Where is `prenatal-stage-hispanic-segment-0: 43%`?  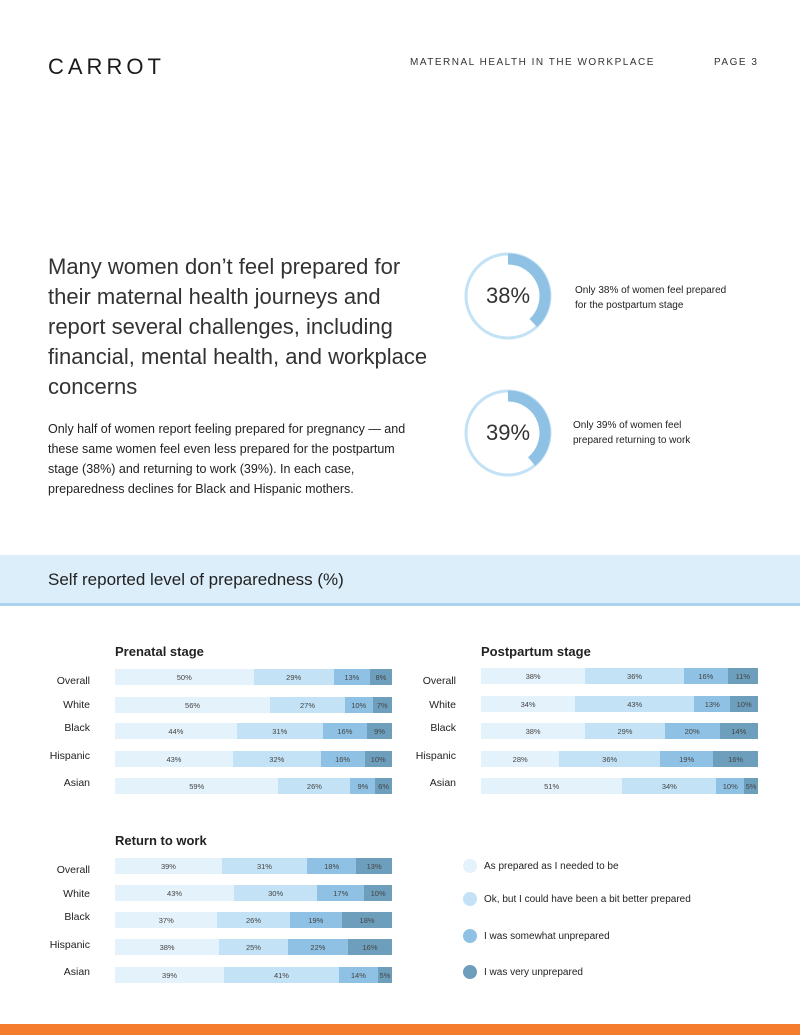
prenatal-stage-hispanic-segment-0: 43% is located at coordinates (174, 759).